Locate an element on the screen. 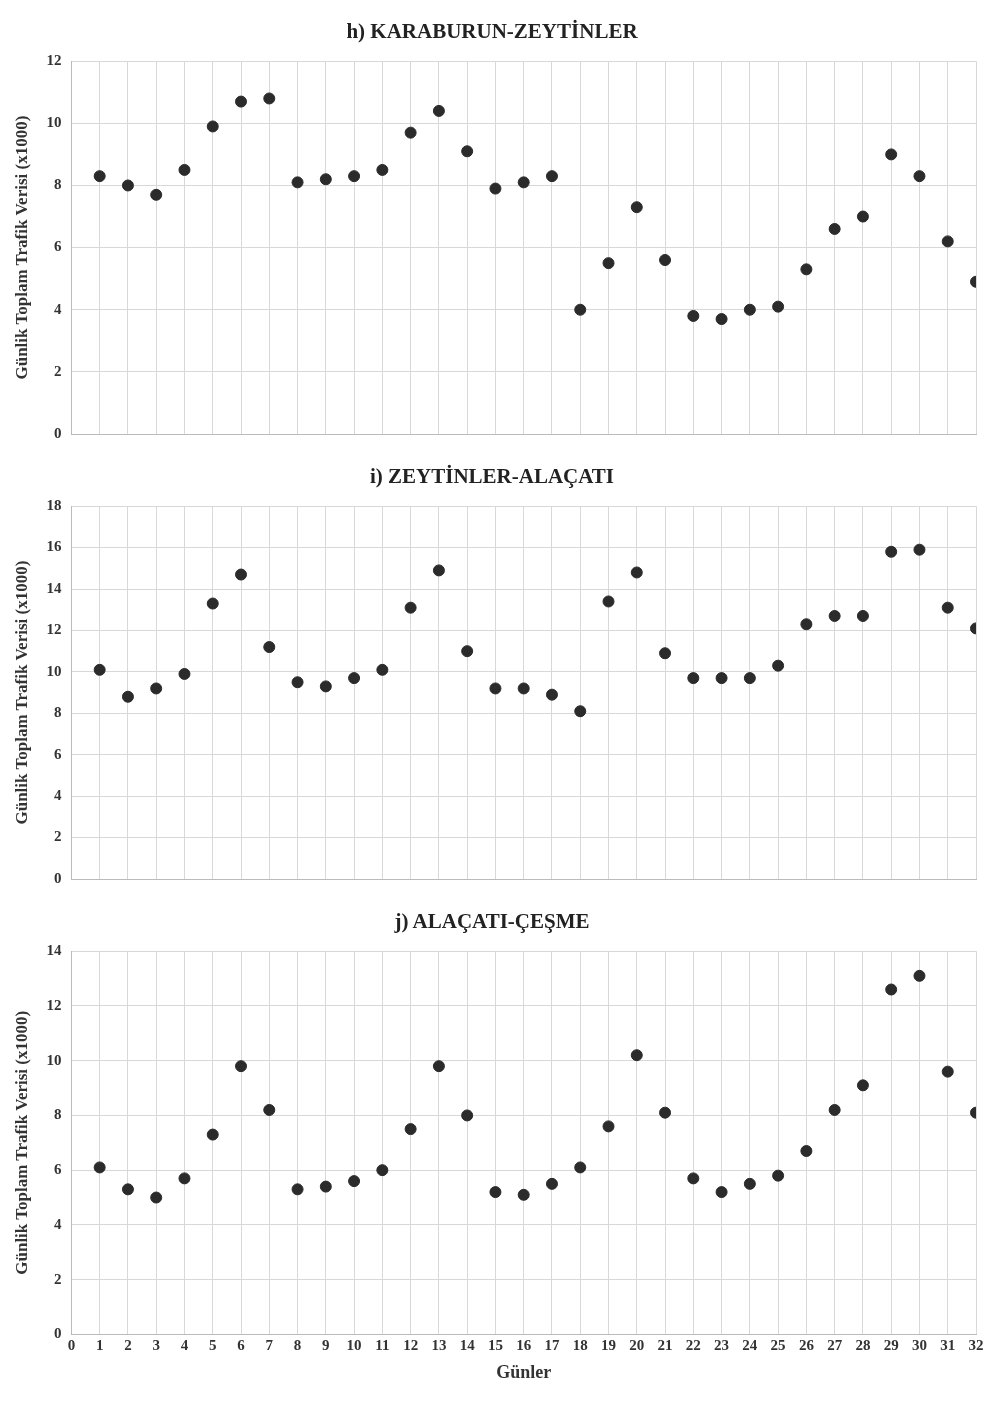 The height and width of the screenshot is (1408, 997). x-tick-label: 7 is located at coordinates (269, 1345).